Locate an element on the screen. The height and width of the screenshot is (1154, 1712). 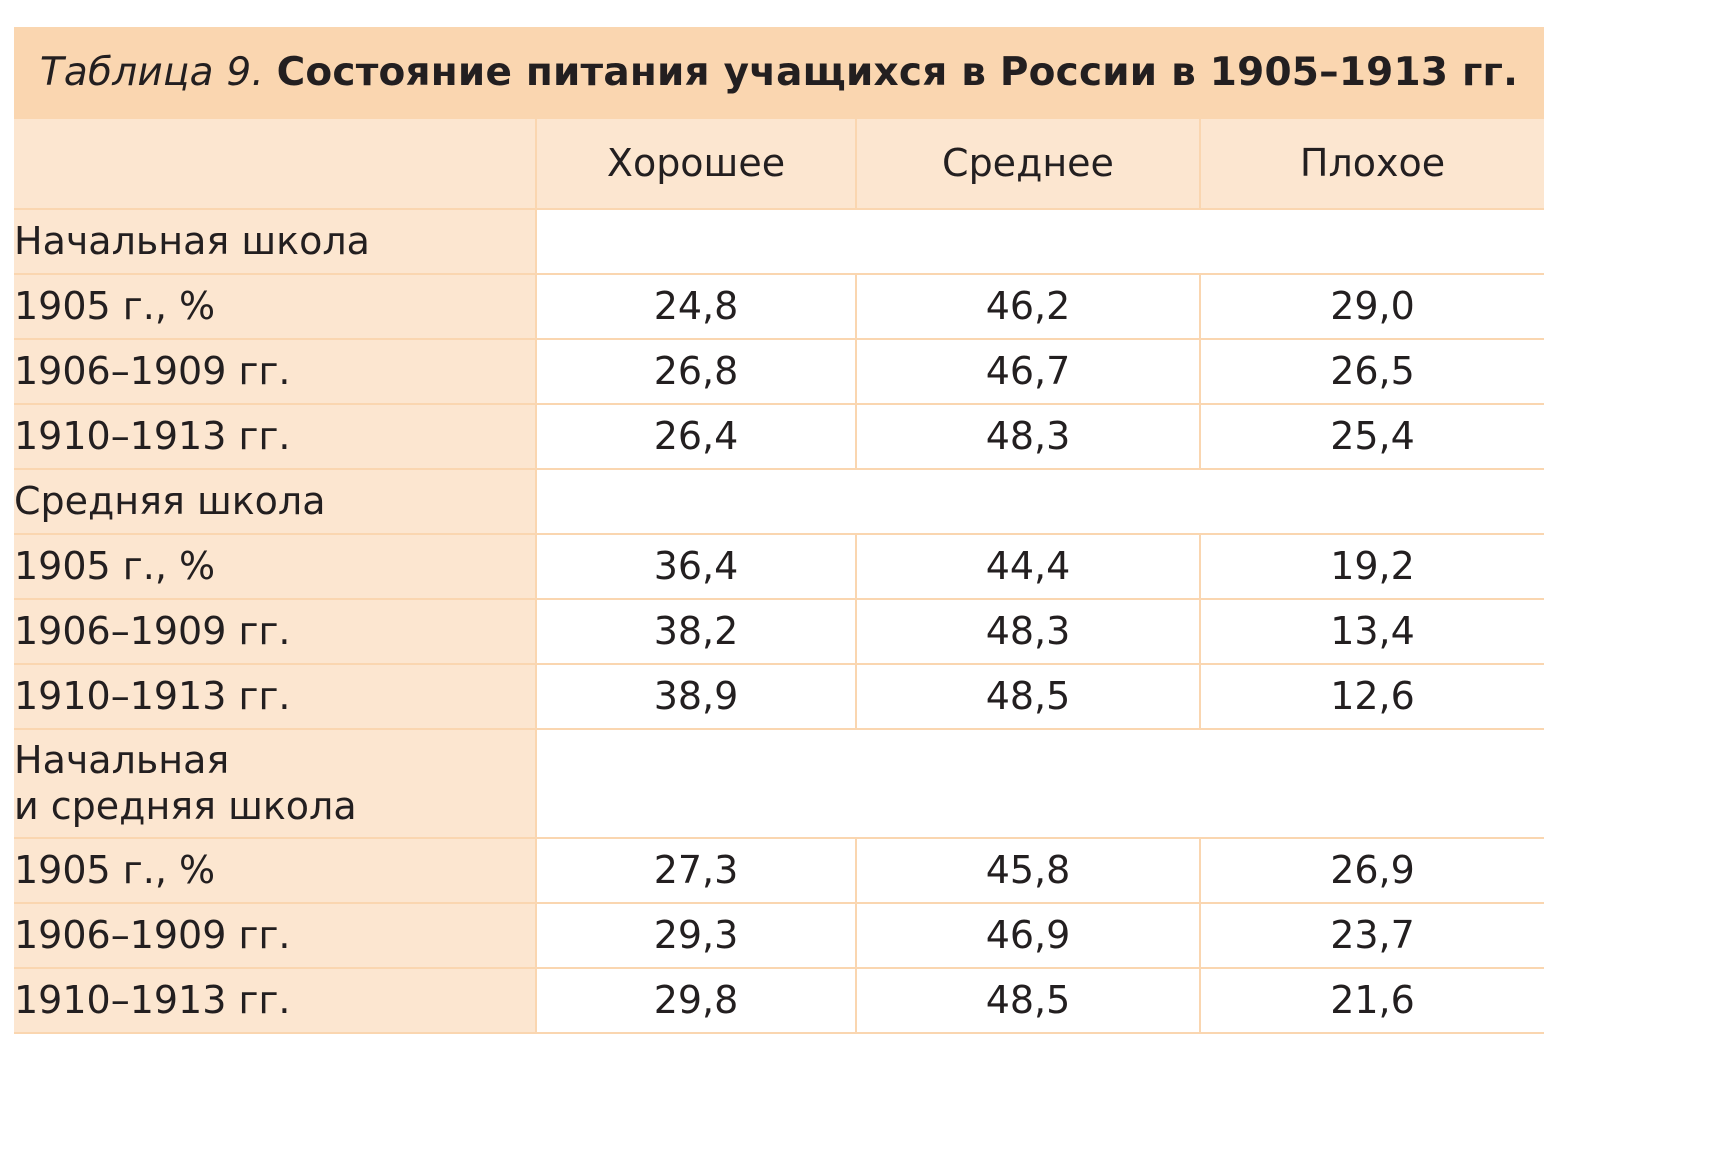
group-label: Средняя школа is located at coordinates (275, 501).